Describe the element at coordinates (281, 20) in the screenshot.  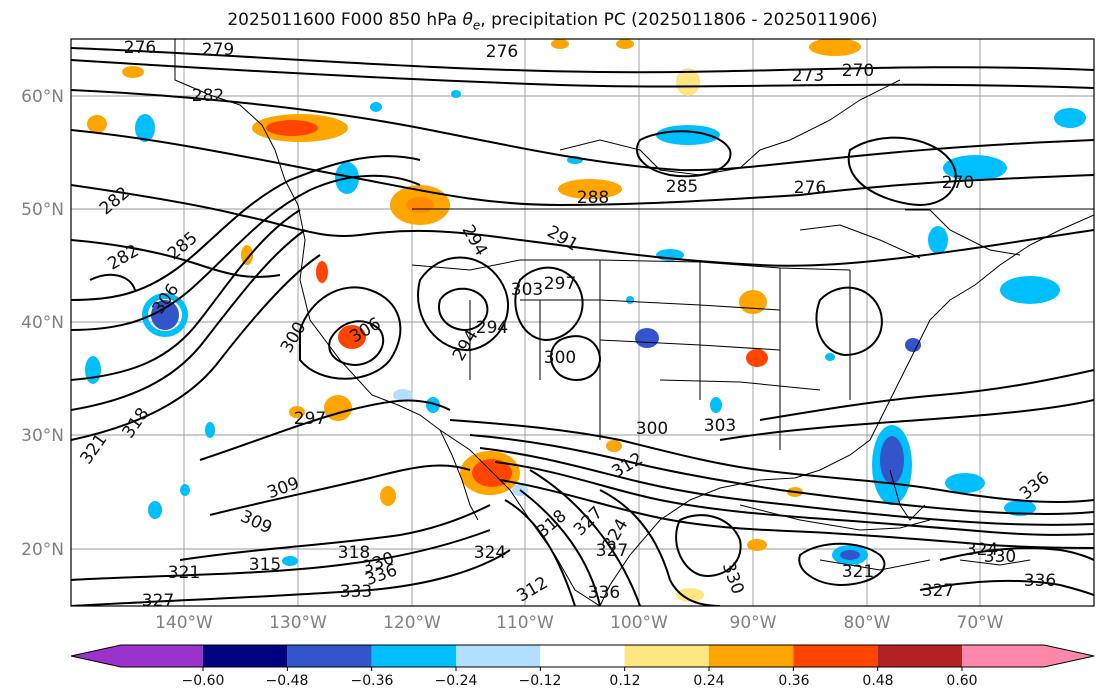
I see `title-run: 2025011600` at that location.